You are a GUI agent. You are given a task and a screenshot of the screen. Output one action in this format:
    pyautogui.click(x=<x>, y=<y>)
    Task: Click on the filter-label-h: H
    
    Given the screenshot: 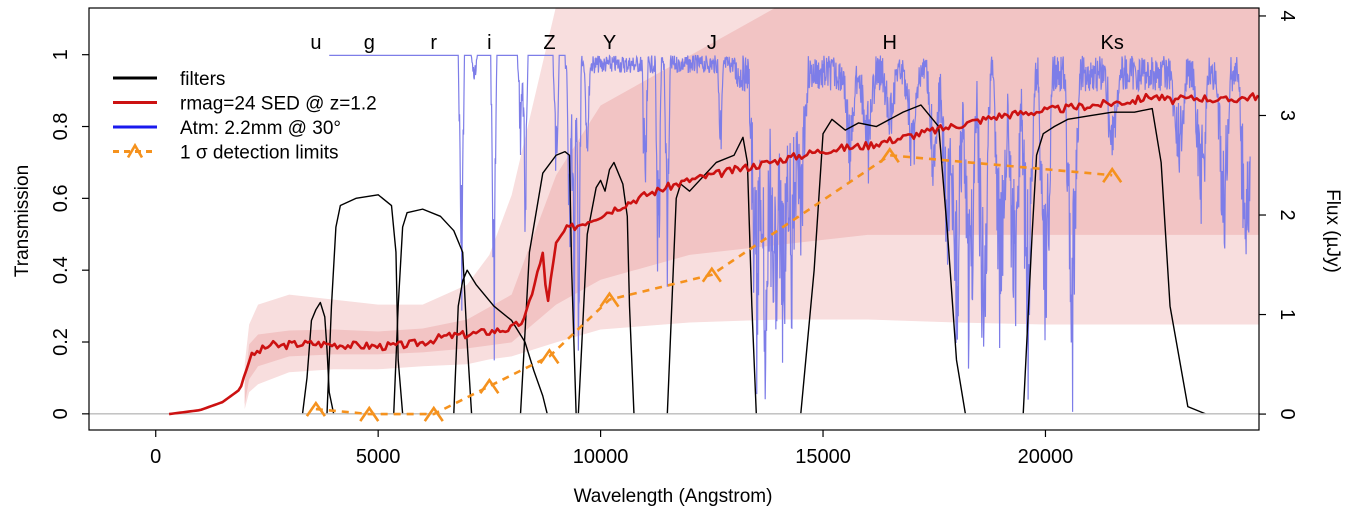 What is the action you would take?
    pyautogui.click(x=890, y=43)
    